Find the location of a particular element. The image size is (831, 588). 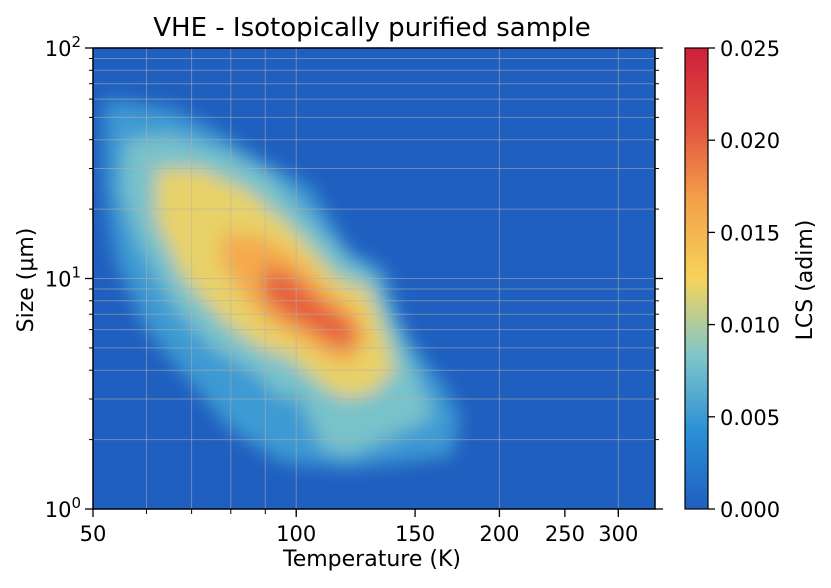

y-tick-label: 10¹ is located at coordinates (63, 278).